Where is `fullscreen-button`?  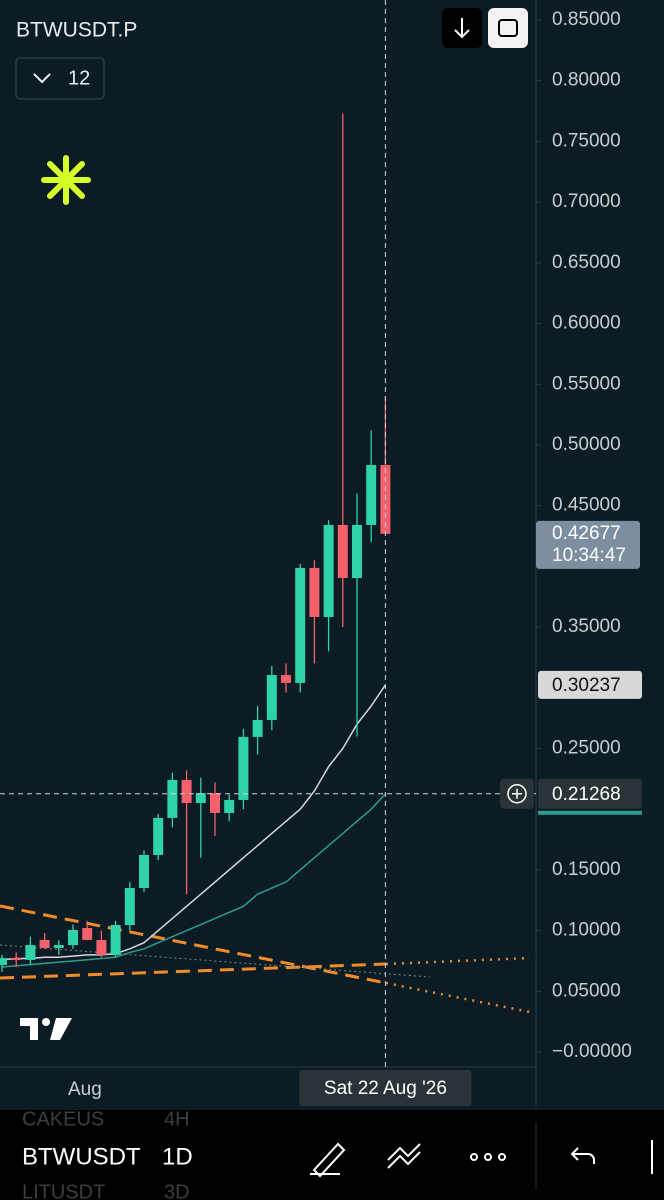 fullscreen-button is located at coordinates (508, 28).